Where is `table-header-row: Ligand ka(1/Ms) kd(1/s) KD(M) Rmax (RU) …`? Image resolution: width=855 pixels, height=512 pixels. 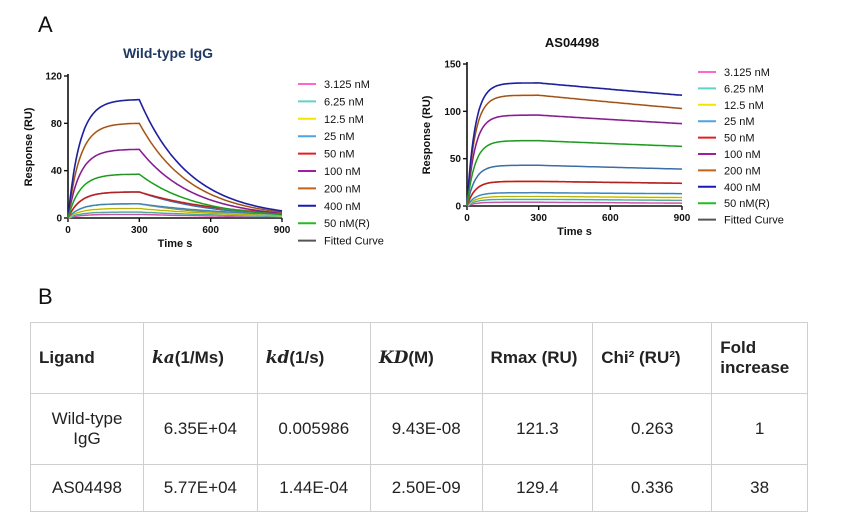
table-header-row: Ligand ka(1/Ms) kd(1/s) KD(M) Rmax (RU) … is located at coordinates (419, 358).